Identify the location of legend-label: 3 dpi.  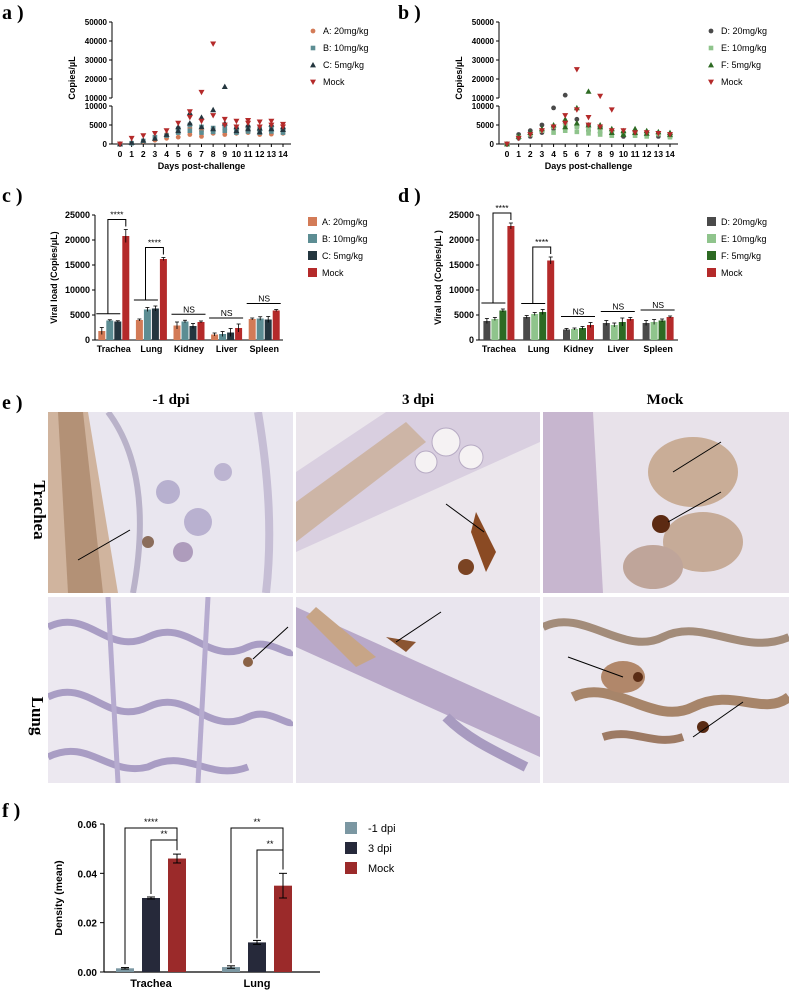
(380, 849).